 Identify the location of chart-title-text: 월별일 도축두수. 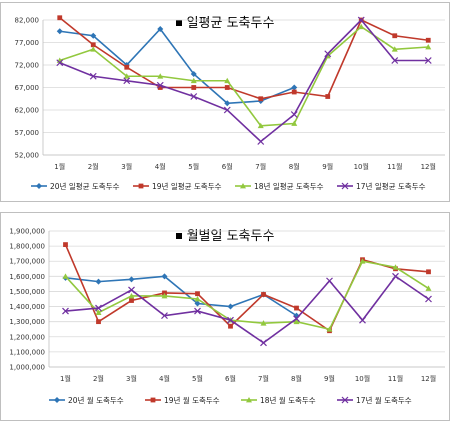
(230, 236).